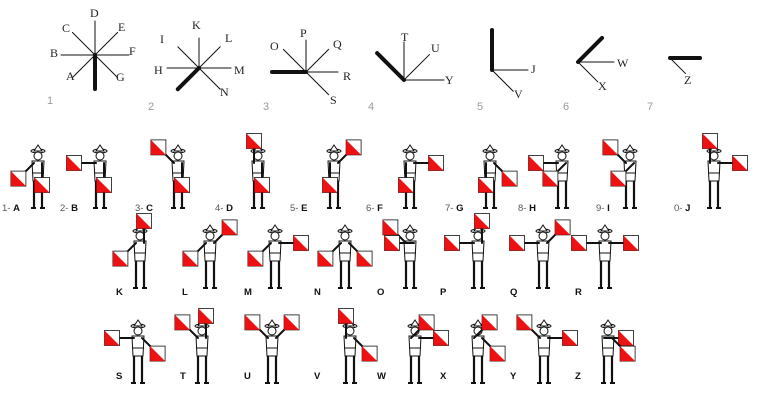 Image resolution: width=760 pixels, height=417 pixels. I want to click on caption-number: 7-, so click(450, 208).